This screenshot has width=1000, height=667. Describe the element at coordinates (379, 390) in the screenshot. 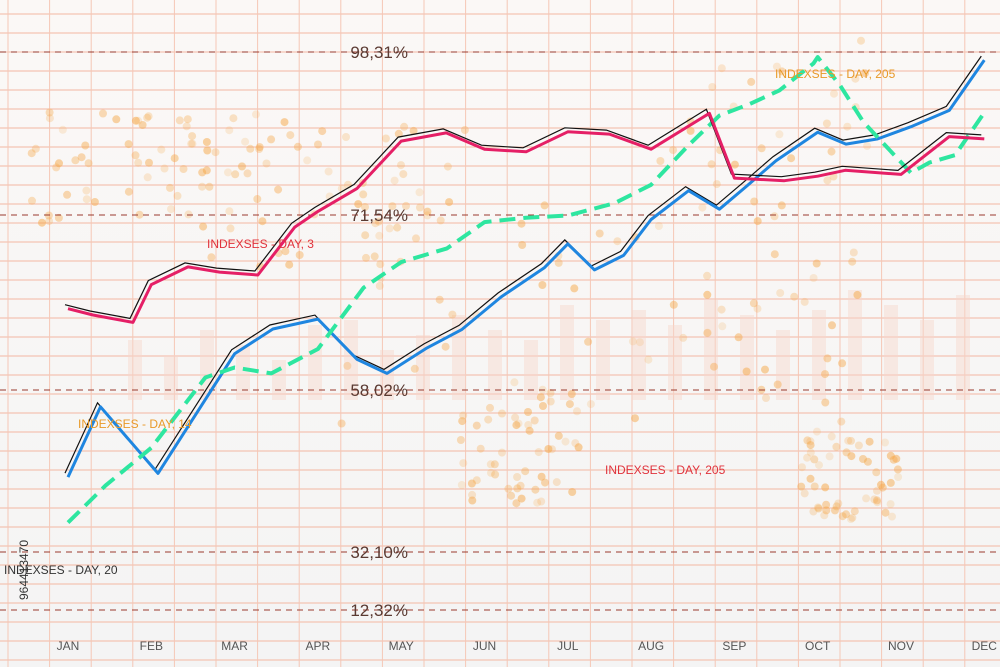

I see `percent-level-label: 58,02%` at that location.